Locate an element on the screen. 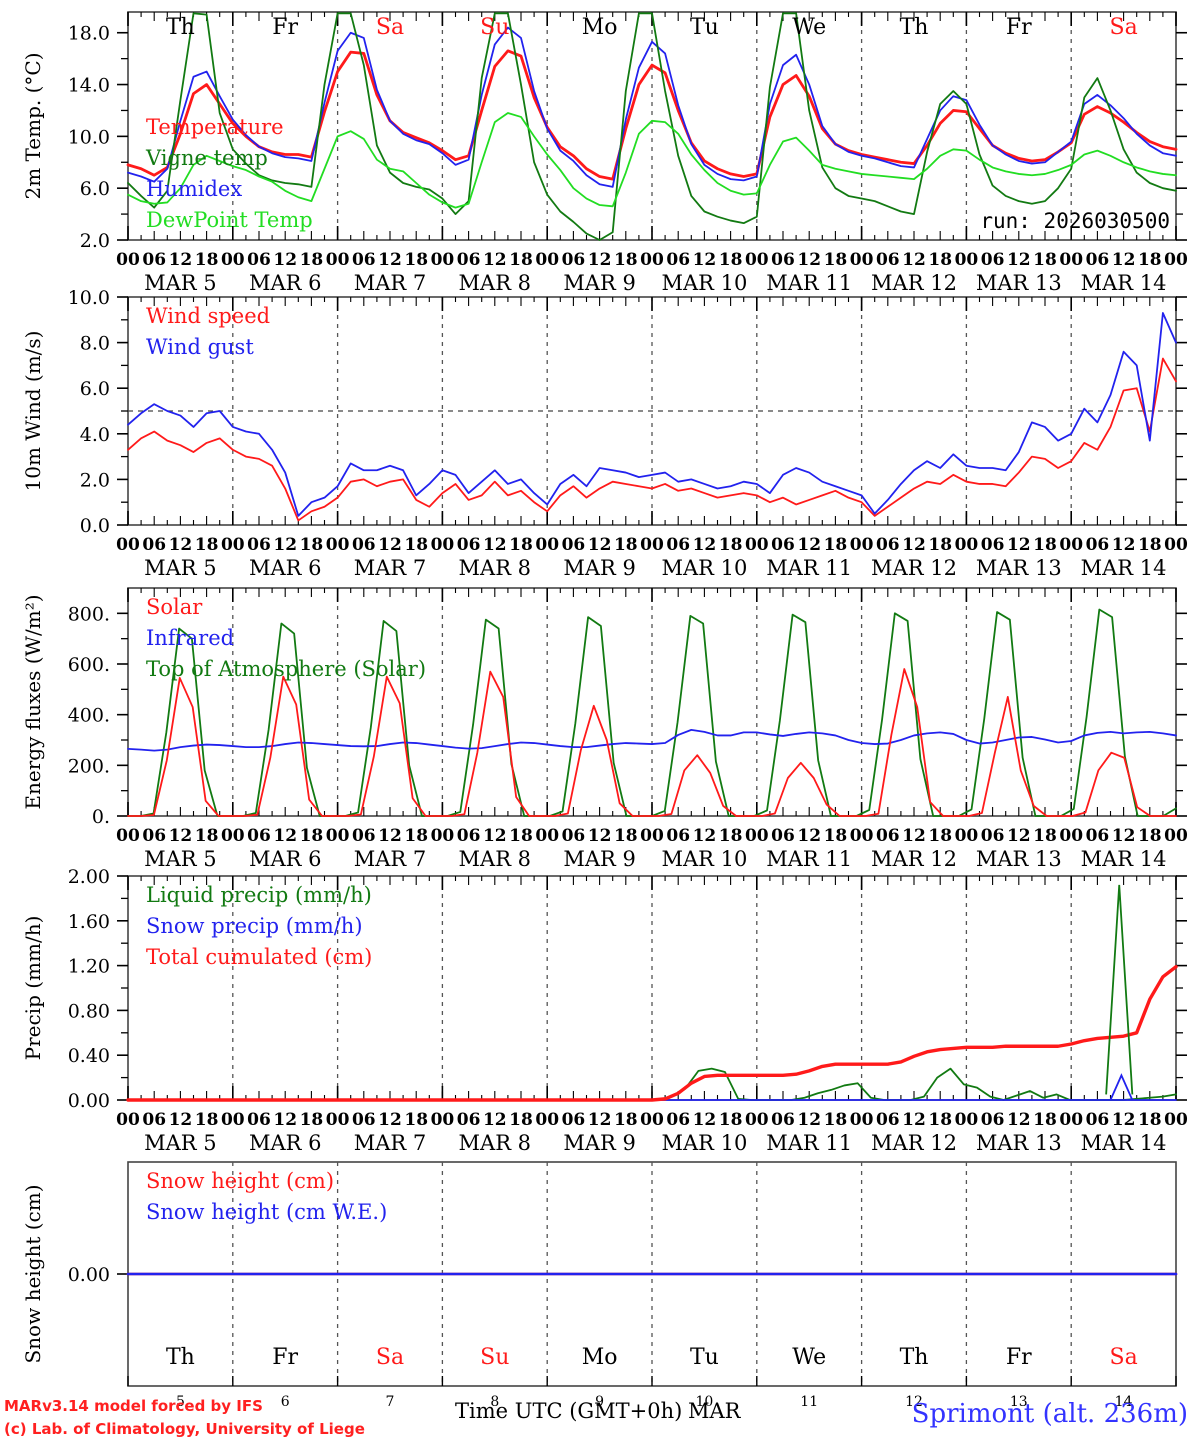 This screenshot has width=1194, height=1440. day-label: MAR 13 is located at coordinates (1019, 859).